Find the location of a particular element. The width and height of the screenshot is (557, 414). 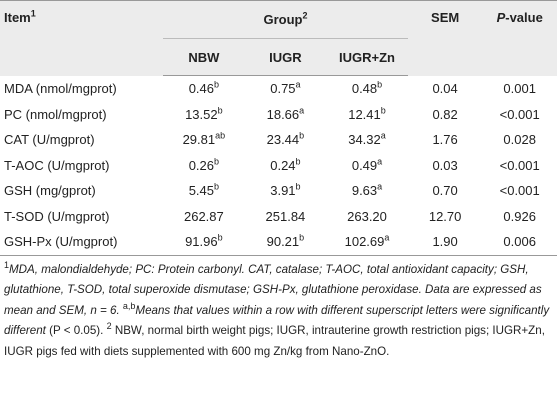

cell-value: 0.24 is located at coordinates (283, 165).